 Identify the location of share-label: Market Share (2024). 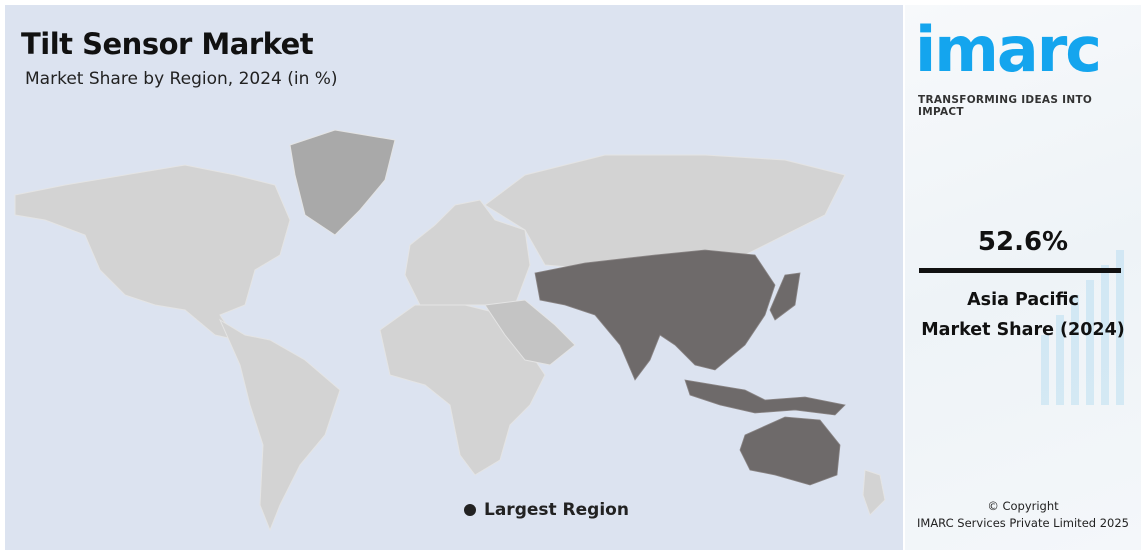
(1023, 330).